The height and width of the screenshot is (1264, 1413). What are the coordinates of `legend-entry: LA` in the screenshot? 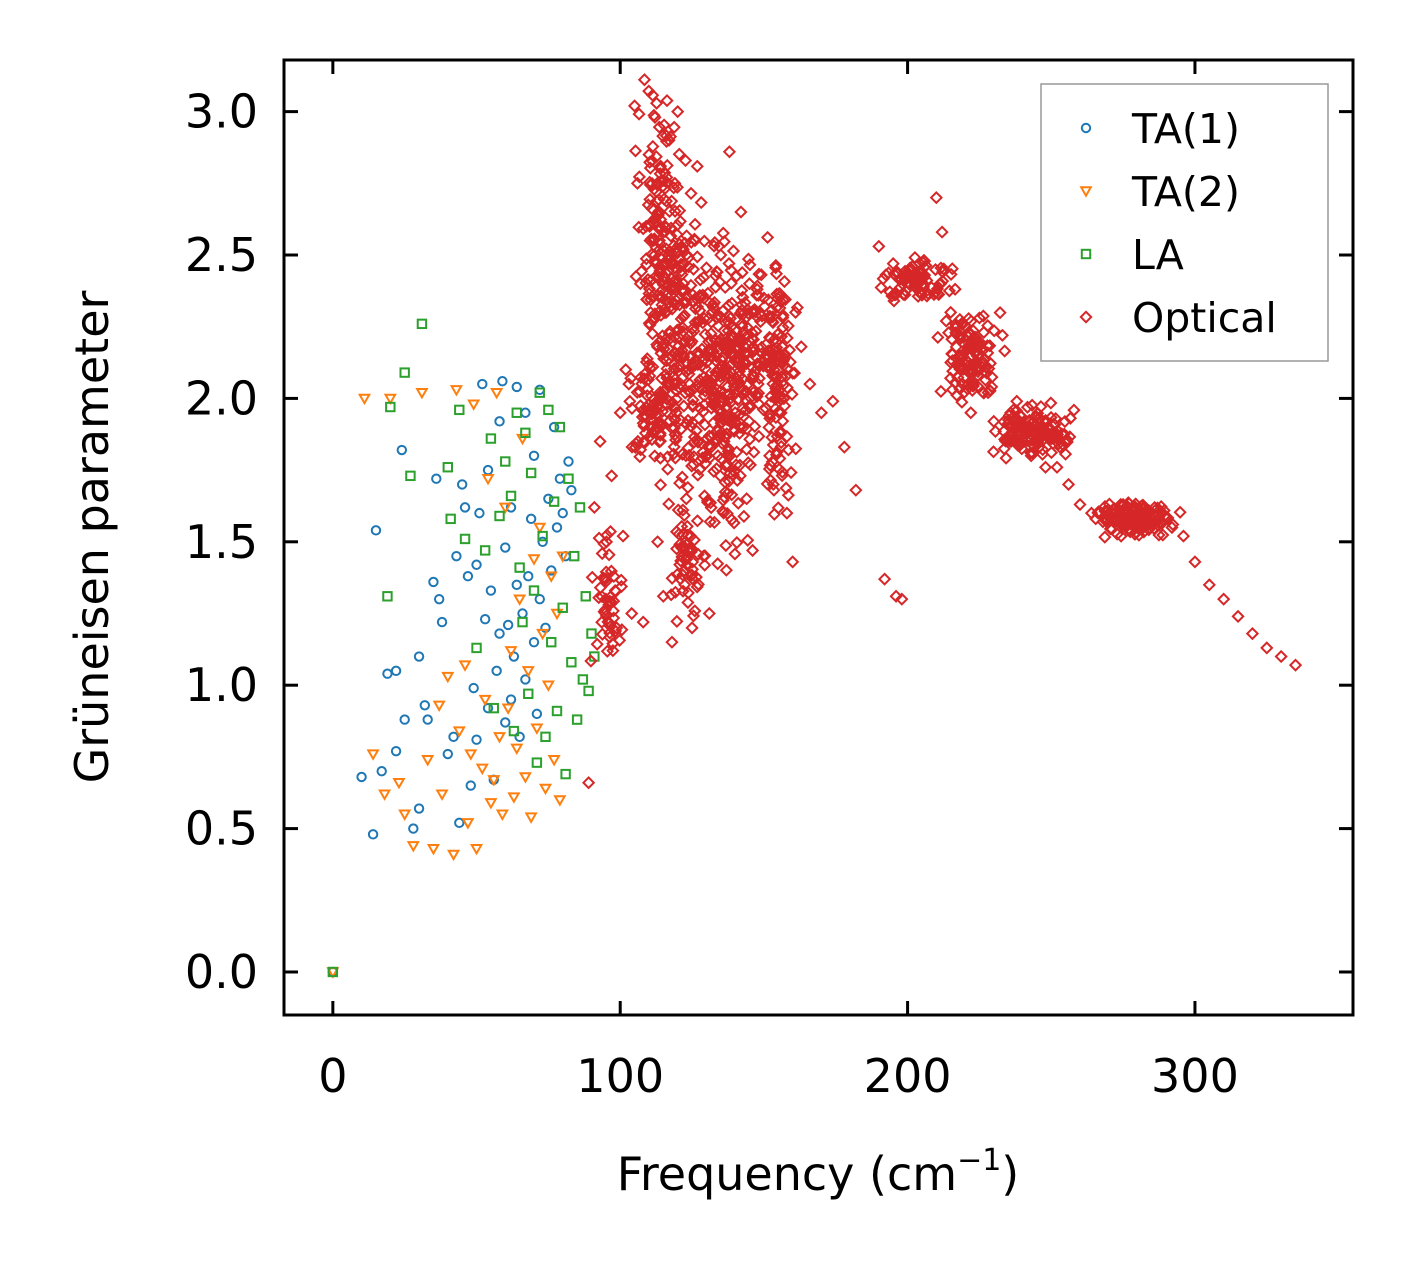 It's located at (1132, 255).